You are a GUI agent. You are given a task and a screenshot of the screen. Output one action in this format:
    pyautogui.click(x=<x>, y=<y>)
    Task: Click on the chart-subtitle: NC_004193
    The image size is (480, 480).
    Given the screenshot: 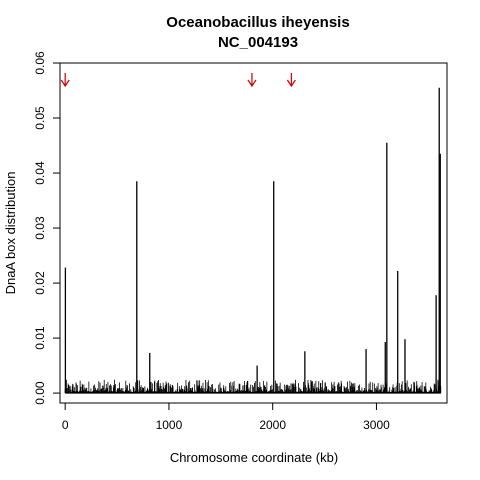 What is the action you would take?
    pyautogui.click(x=258, y=42)
    